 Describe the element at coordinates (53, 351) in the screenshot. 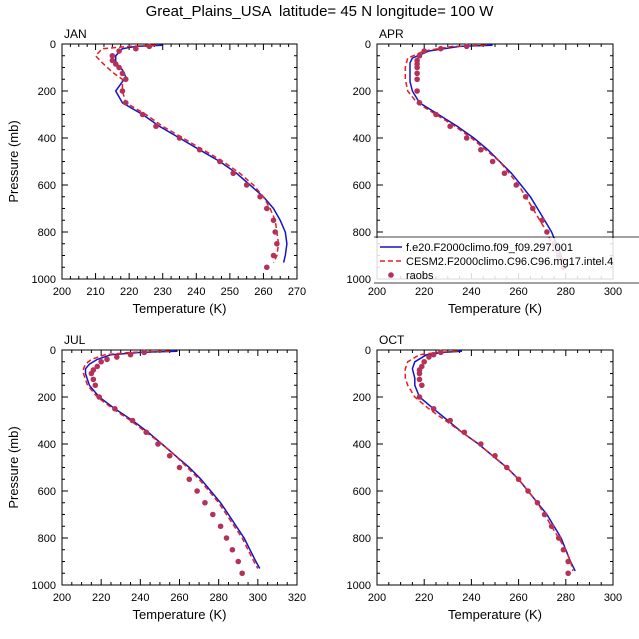

I see `panel-jul-ytick-label: 0` at that location.